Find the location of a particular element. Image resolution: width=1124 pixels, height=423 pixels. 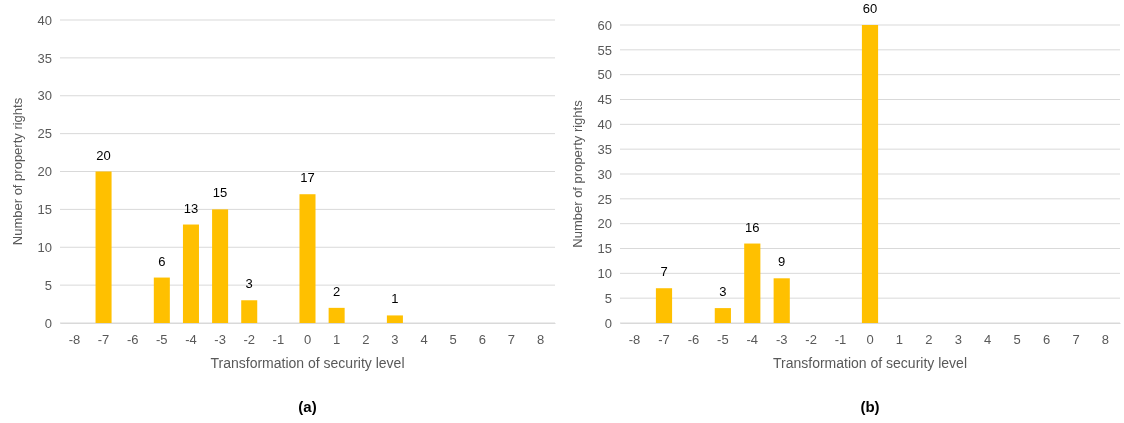

y-tick-label: 55 is located at coordinates (604, 50).